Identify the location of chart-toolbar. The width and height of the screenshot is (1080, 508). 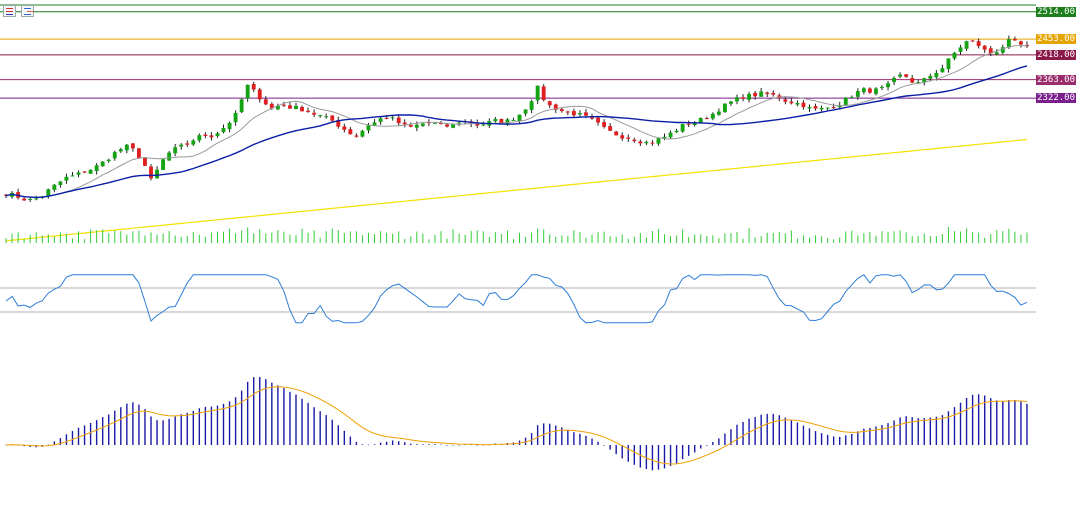
(18, 11).